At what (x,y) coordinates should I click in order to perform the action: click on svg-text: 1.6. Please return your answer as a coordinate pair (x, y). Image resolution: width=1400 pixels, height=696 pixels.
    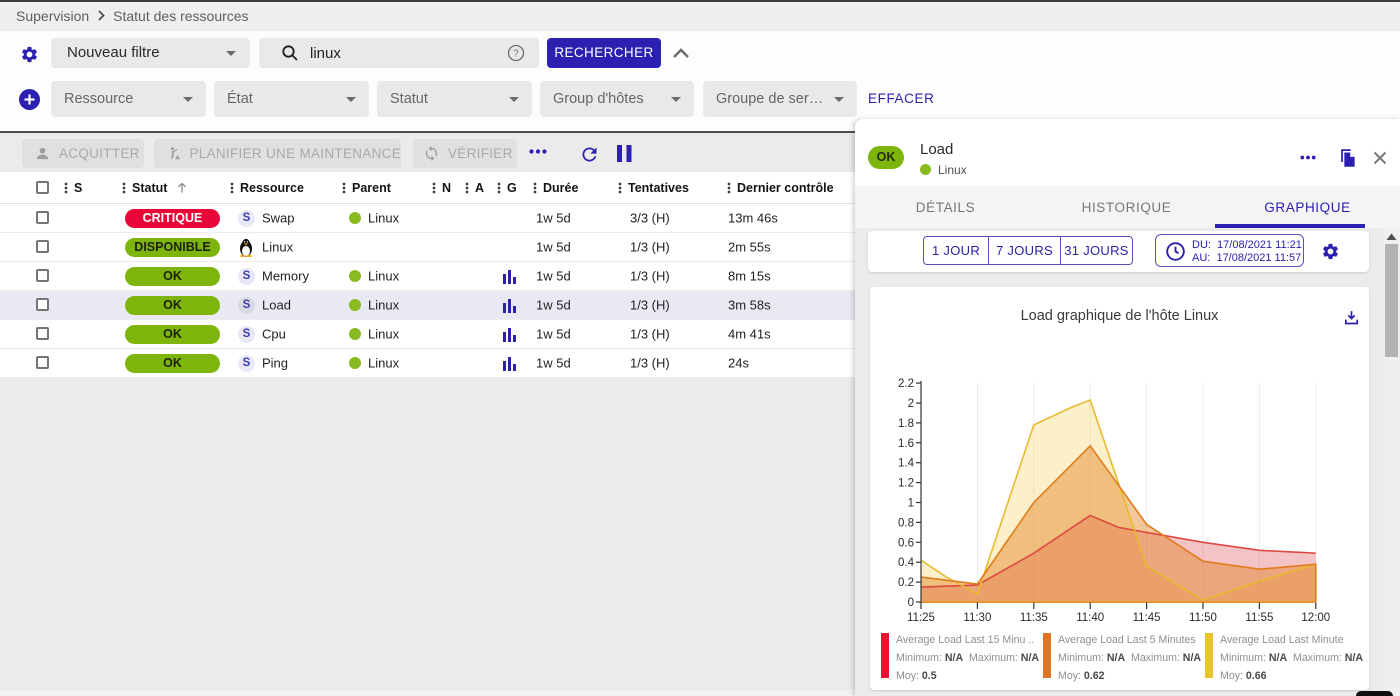
    Looking at the image, I should click on (906, 444).